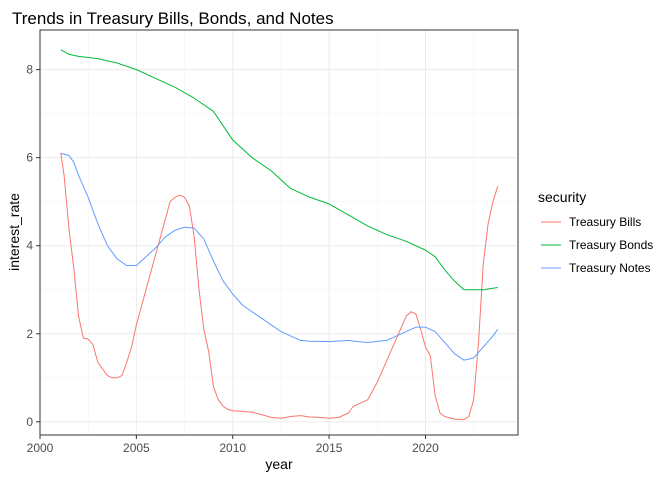 This screenshot has height=485, width=672. Describe the element at coordinates (29, 246) in the screenshot. I see `y-tick-label: 4` at that location.